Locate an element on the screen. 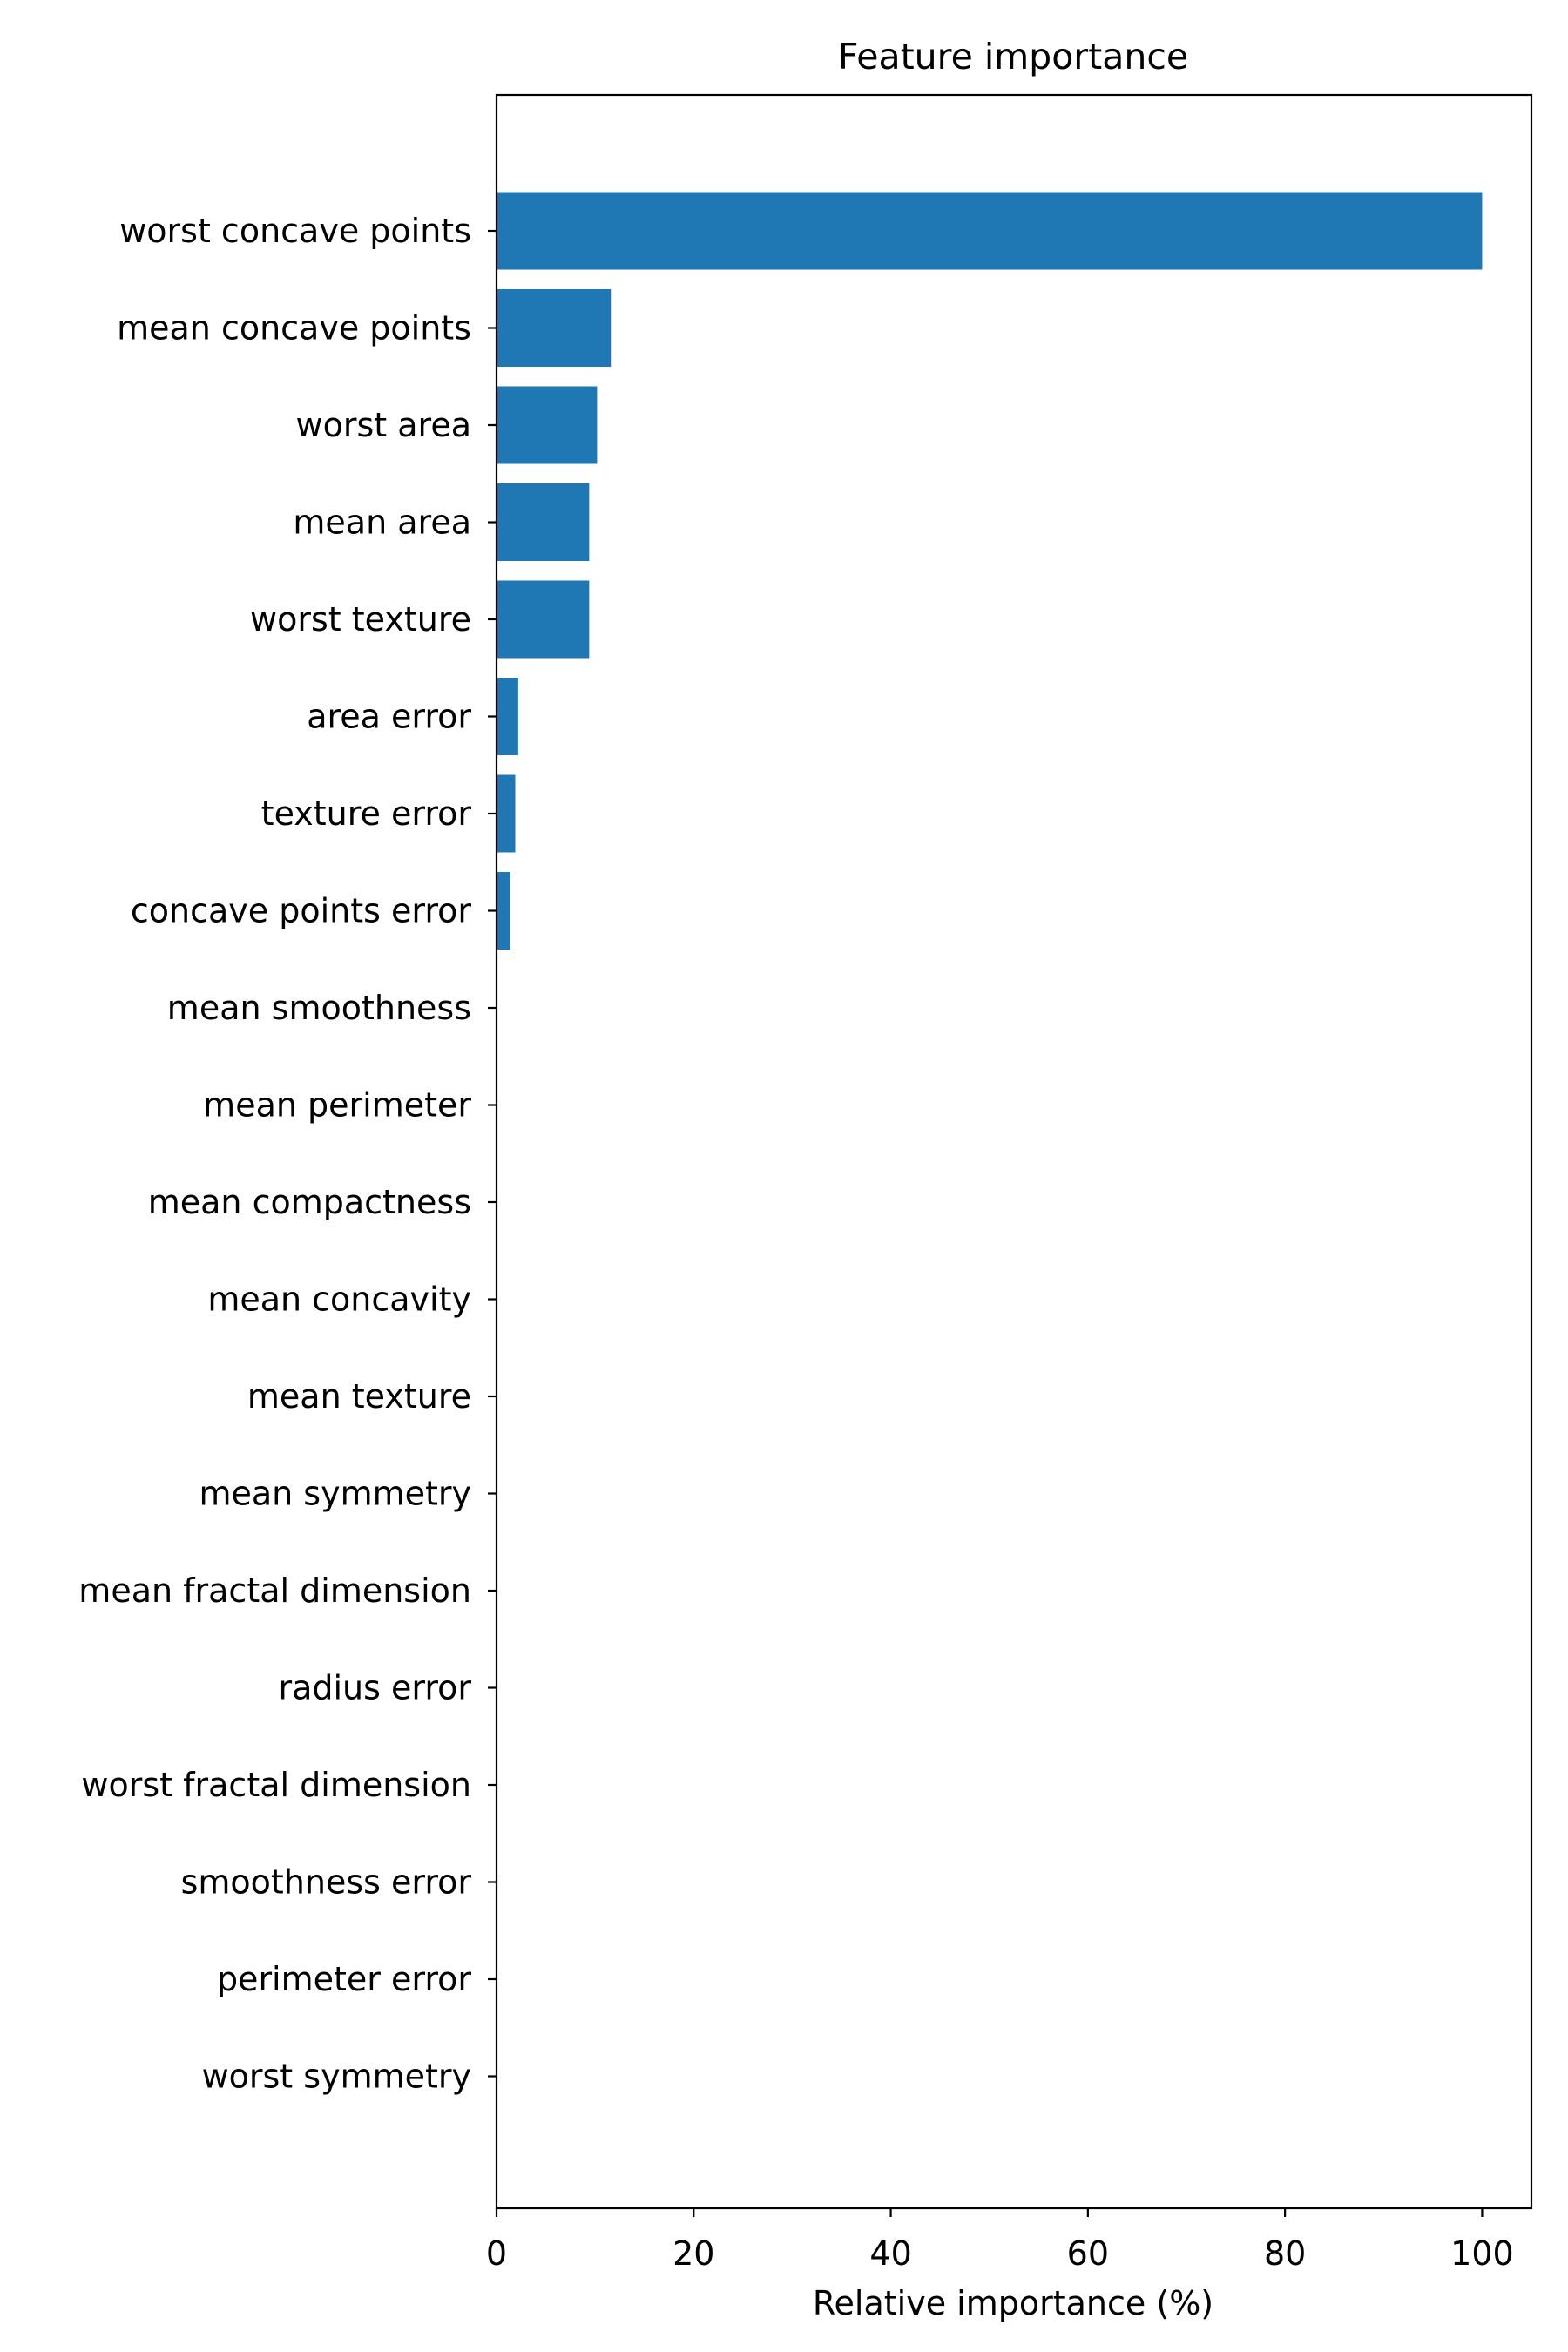  y-tick-label: mean fractal dimension is located at coordinates (274, 1590).